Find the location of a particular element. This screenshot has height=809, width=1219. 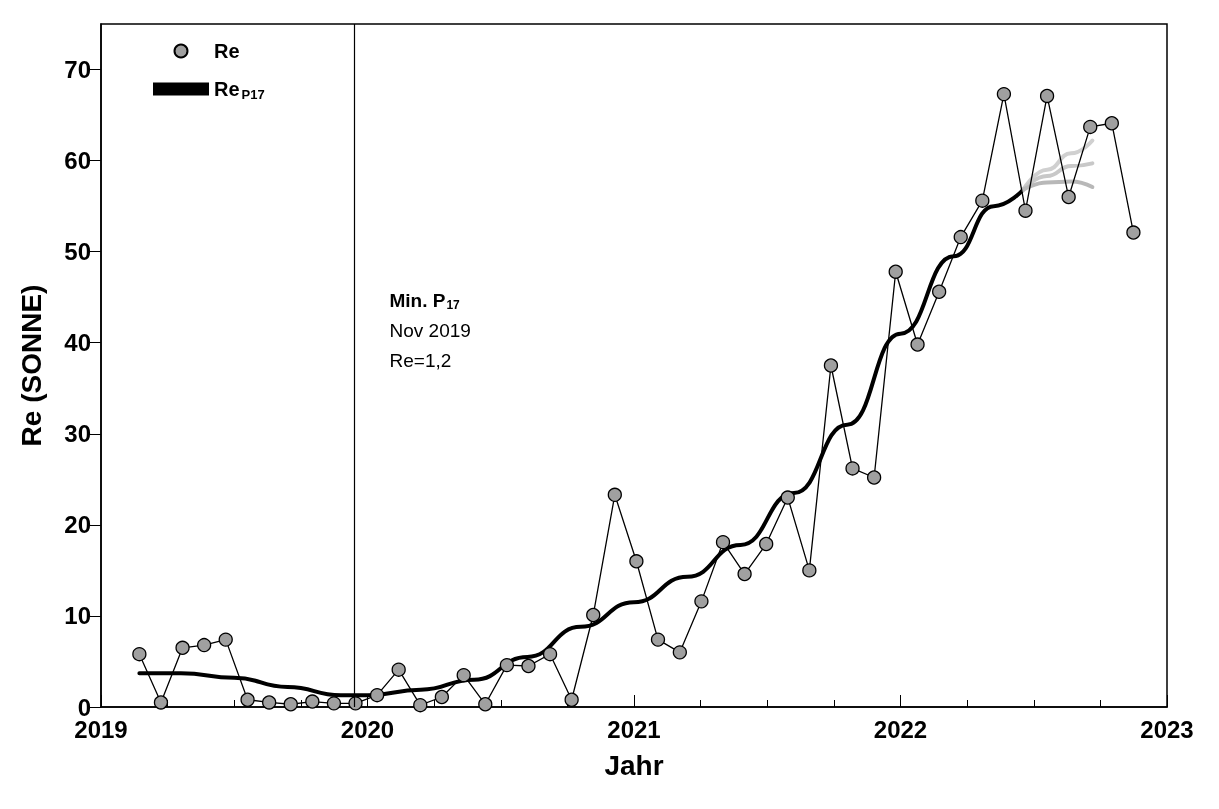

x-tick-label: 2020 is located at coordinates (367, 729).